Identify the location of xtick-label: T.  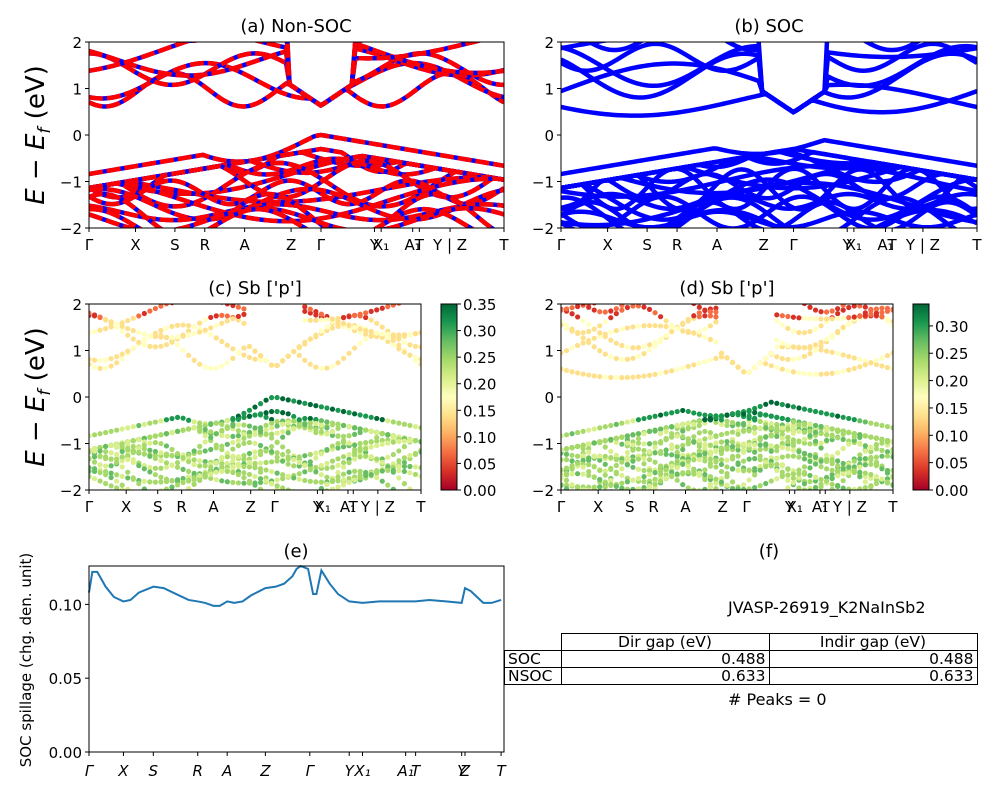
(892, 245).